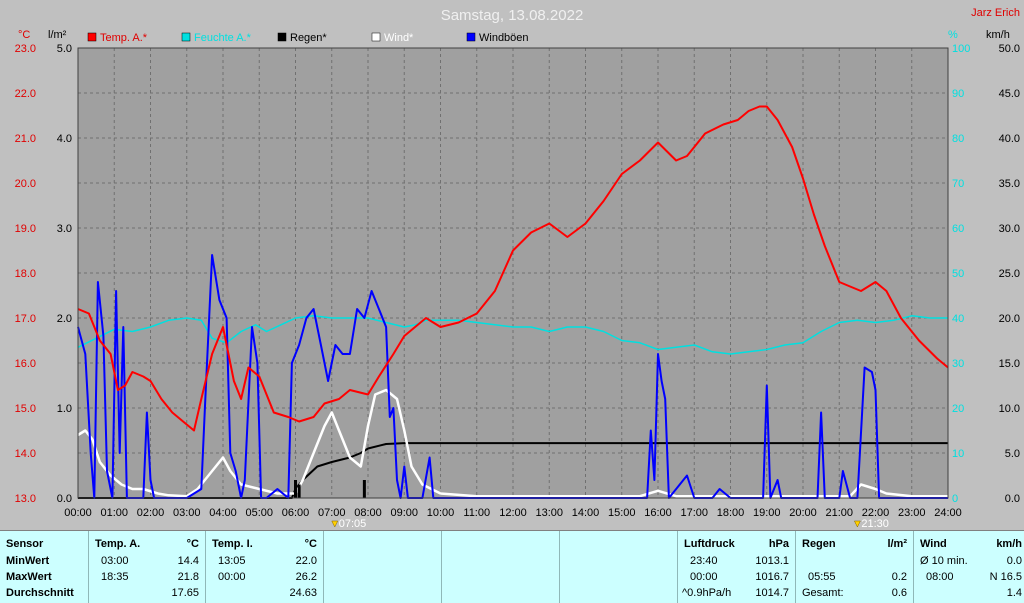  What do you see at coordinates (1012, 499) in the screenshot?
I see `wind-axis-tick-label: 0.0` at bounding box center [1012, 499].